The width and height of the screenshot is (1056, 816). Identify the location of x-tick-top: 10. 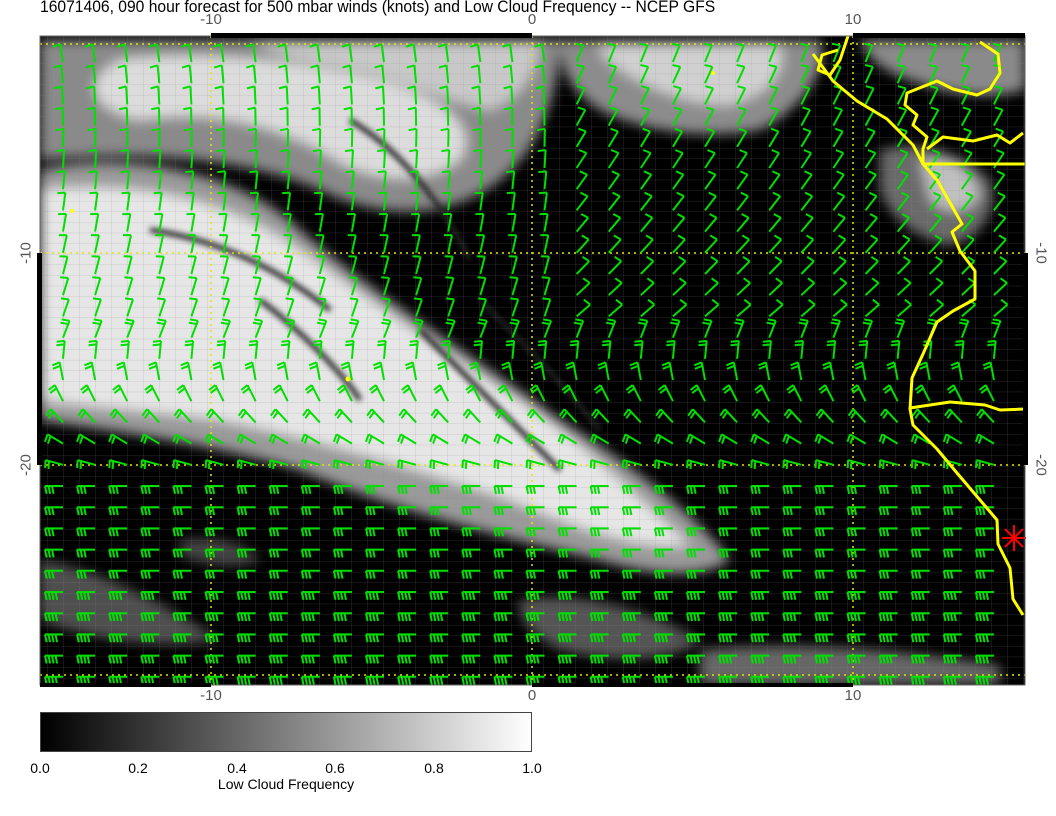
(853, 19).